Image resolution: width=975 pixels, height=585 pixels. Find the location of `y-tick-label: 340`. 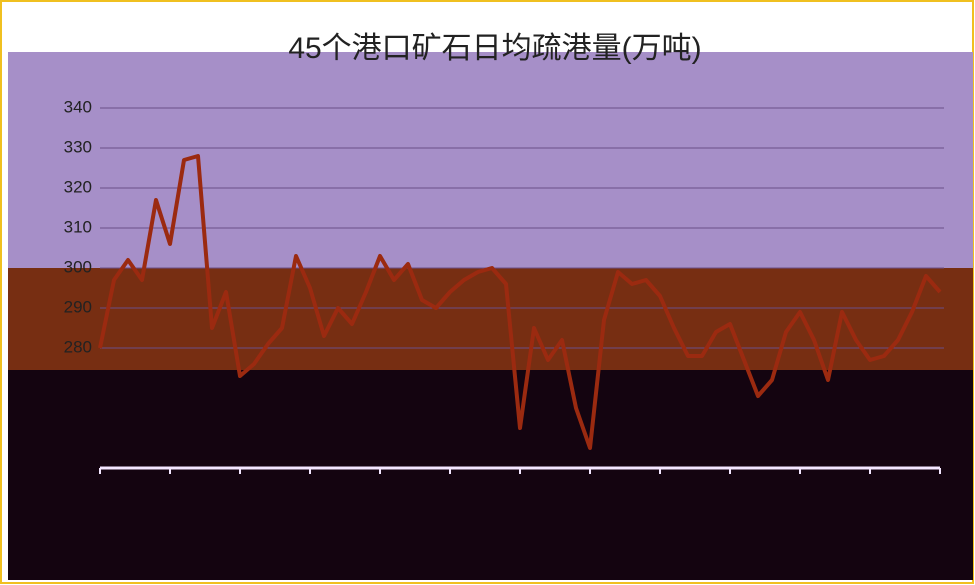

y-tick-label: 340 is located at coordinates (78, 106).